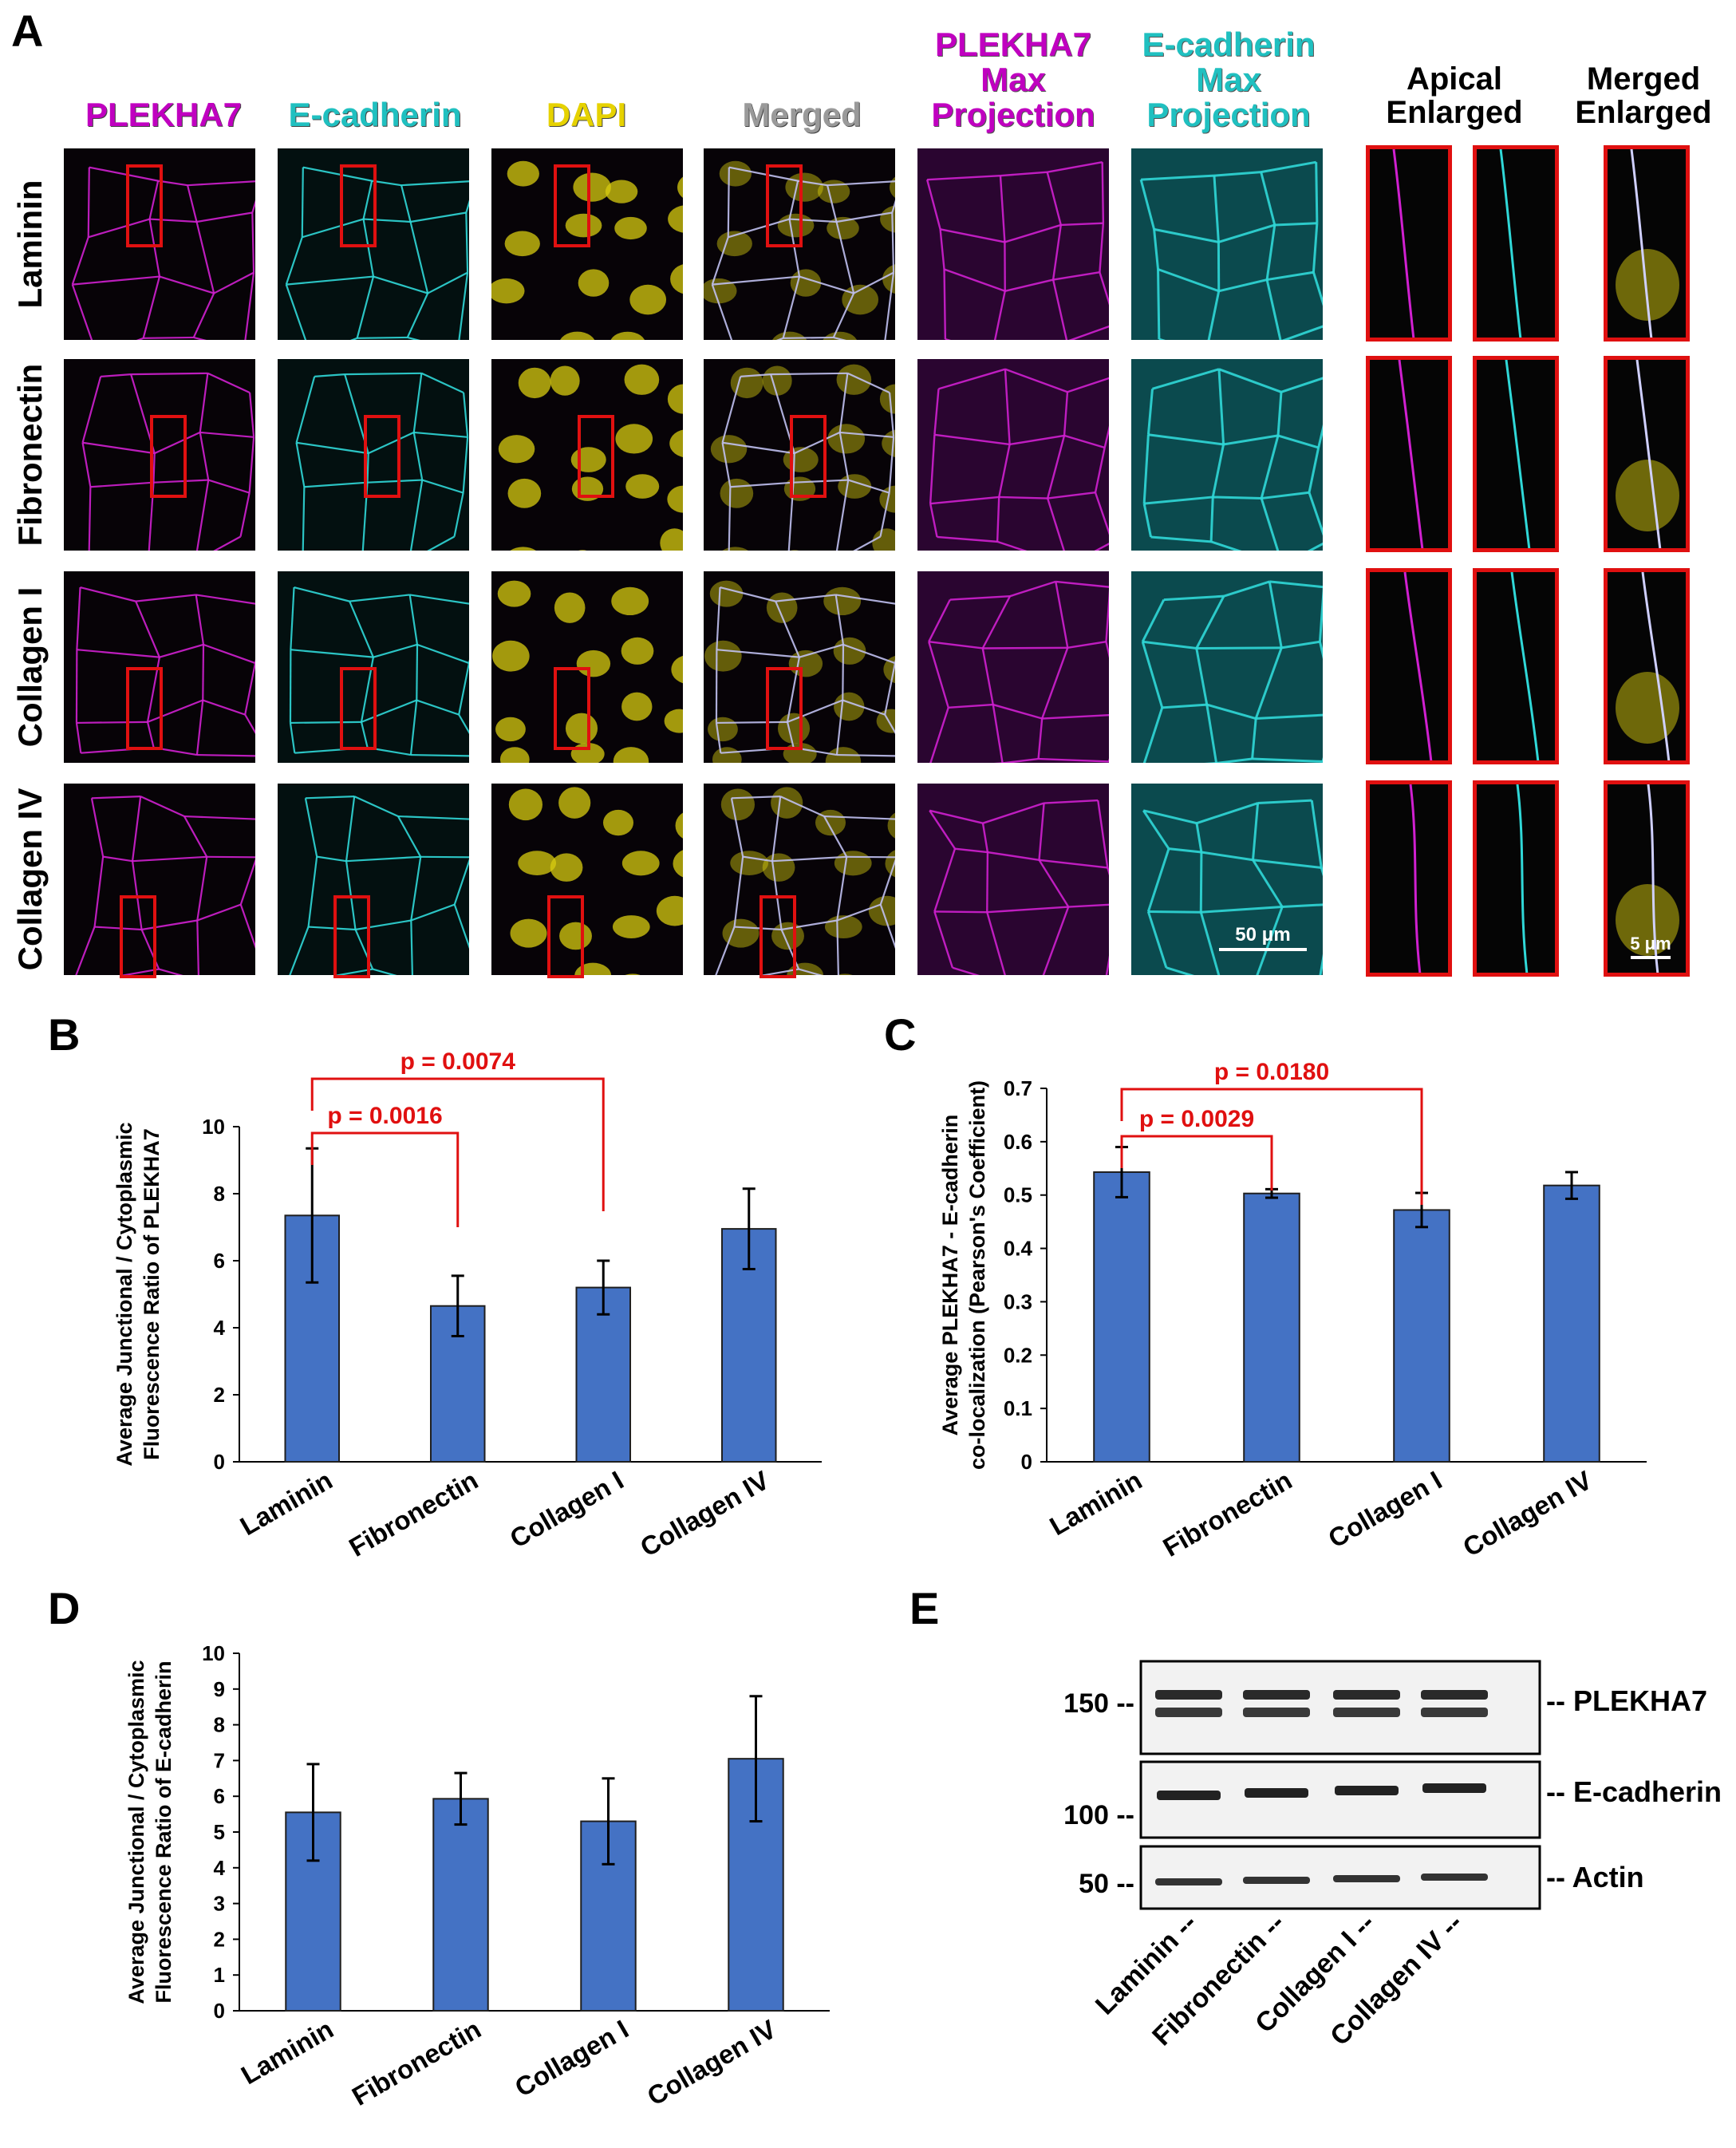 The image size is (1736, 2148). Describe the element at coordinates (384, 1116) in the screenshot. I see `p-value-label: p = 0.0016` at that location.